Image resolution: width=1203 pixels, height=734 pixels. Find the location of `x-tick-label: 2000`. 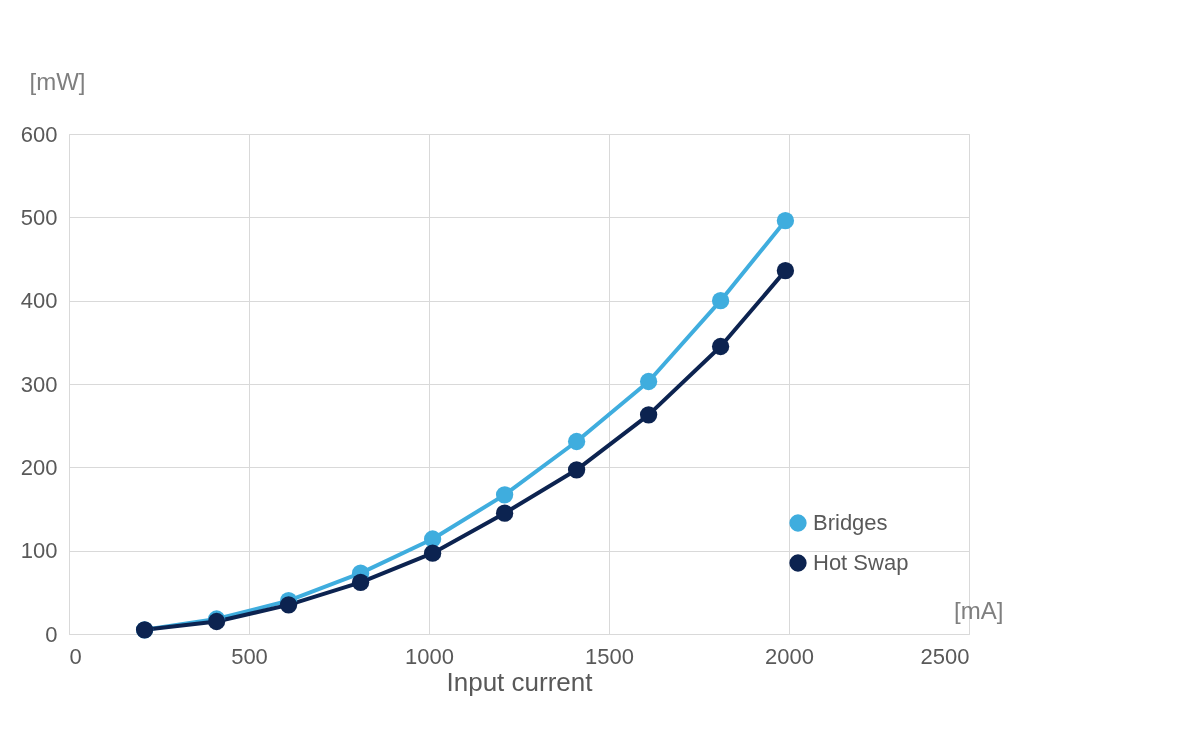

x-tick-label: 2000 is located at coordinates (789, 656).